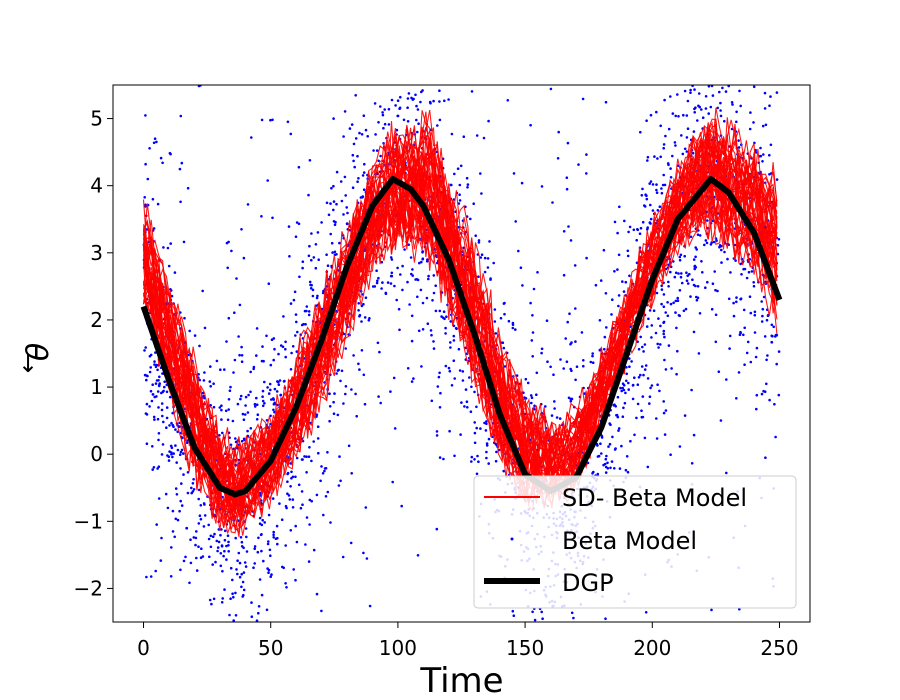 This screenshot has height=700, width=900. I want to click on y-axis-label-arrow: ↓, so click(28, 364).